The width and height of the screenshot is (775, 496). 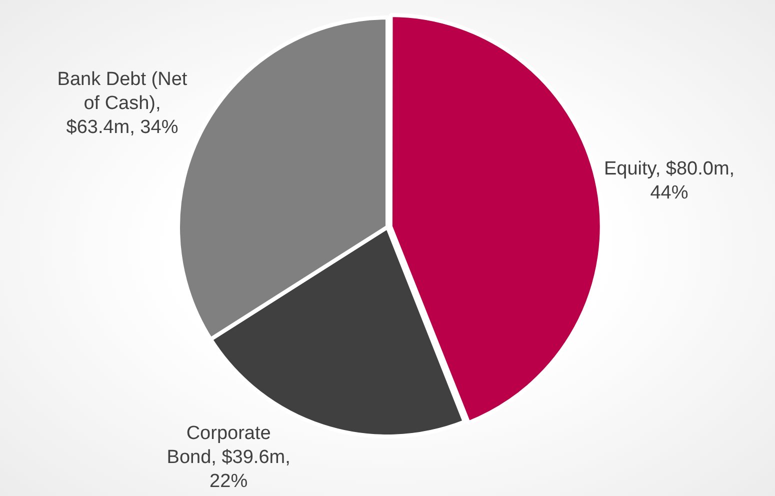 What do you see at coordinates (228, 457) in the screenshot?
I see `slice-label: Corporate Bond, $39.6m, 22%` at bounding box center [228, 457].